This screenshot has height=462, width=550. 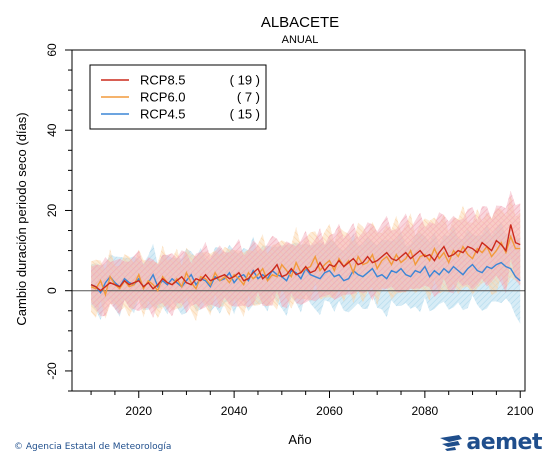 I want to click on legend-label-rcp6.0: RCP6.0, so click(x=163, y=97).